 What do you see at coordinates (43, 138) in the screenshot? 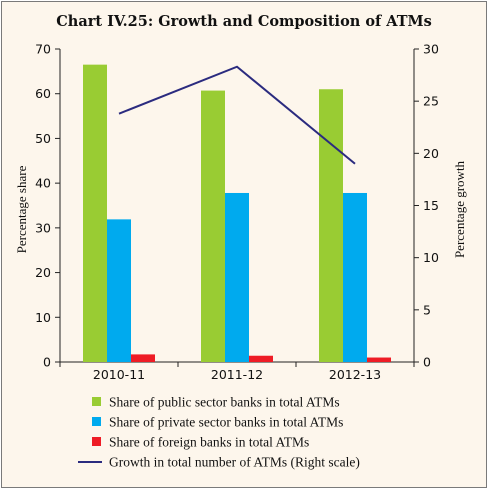
I see `left-tick-label: 50` at bounding box center [43, 138].